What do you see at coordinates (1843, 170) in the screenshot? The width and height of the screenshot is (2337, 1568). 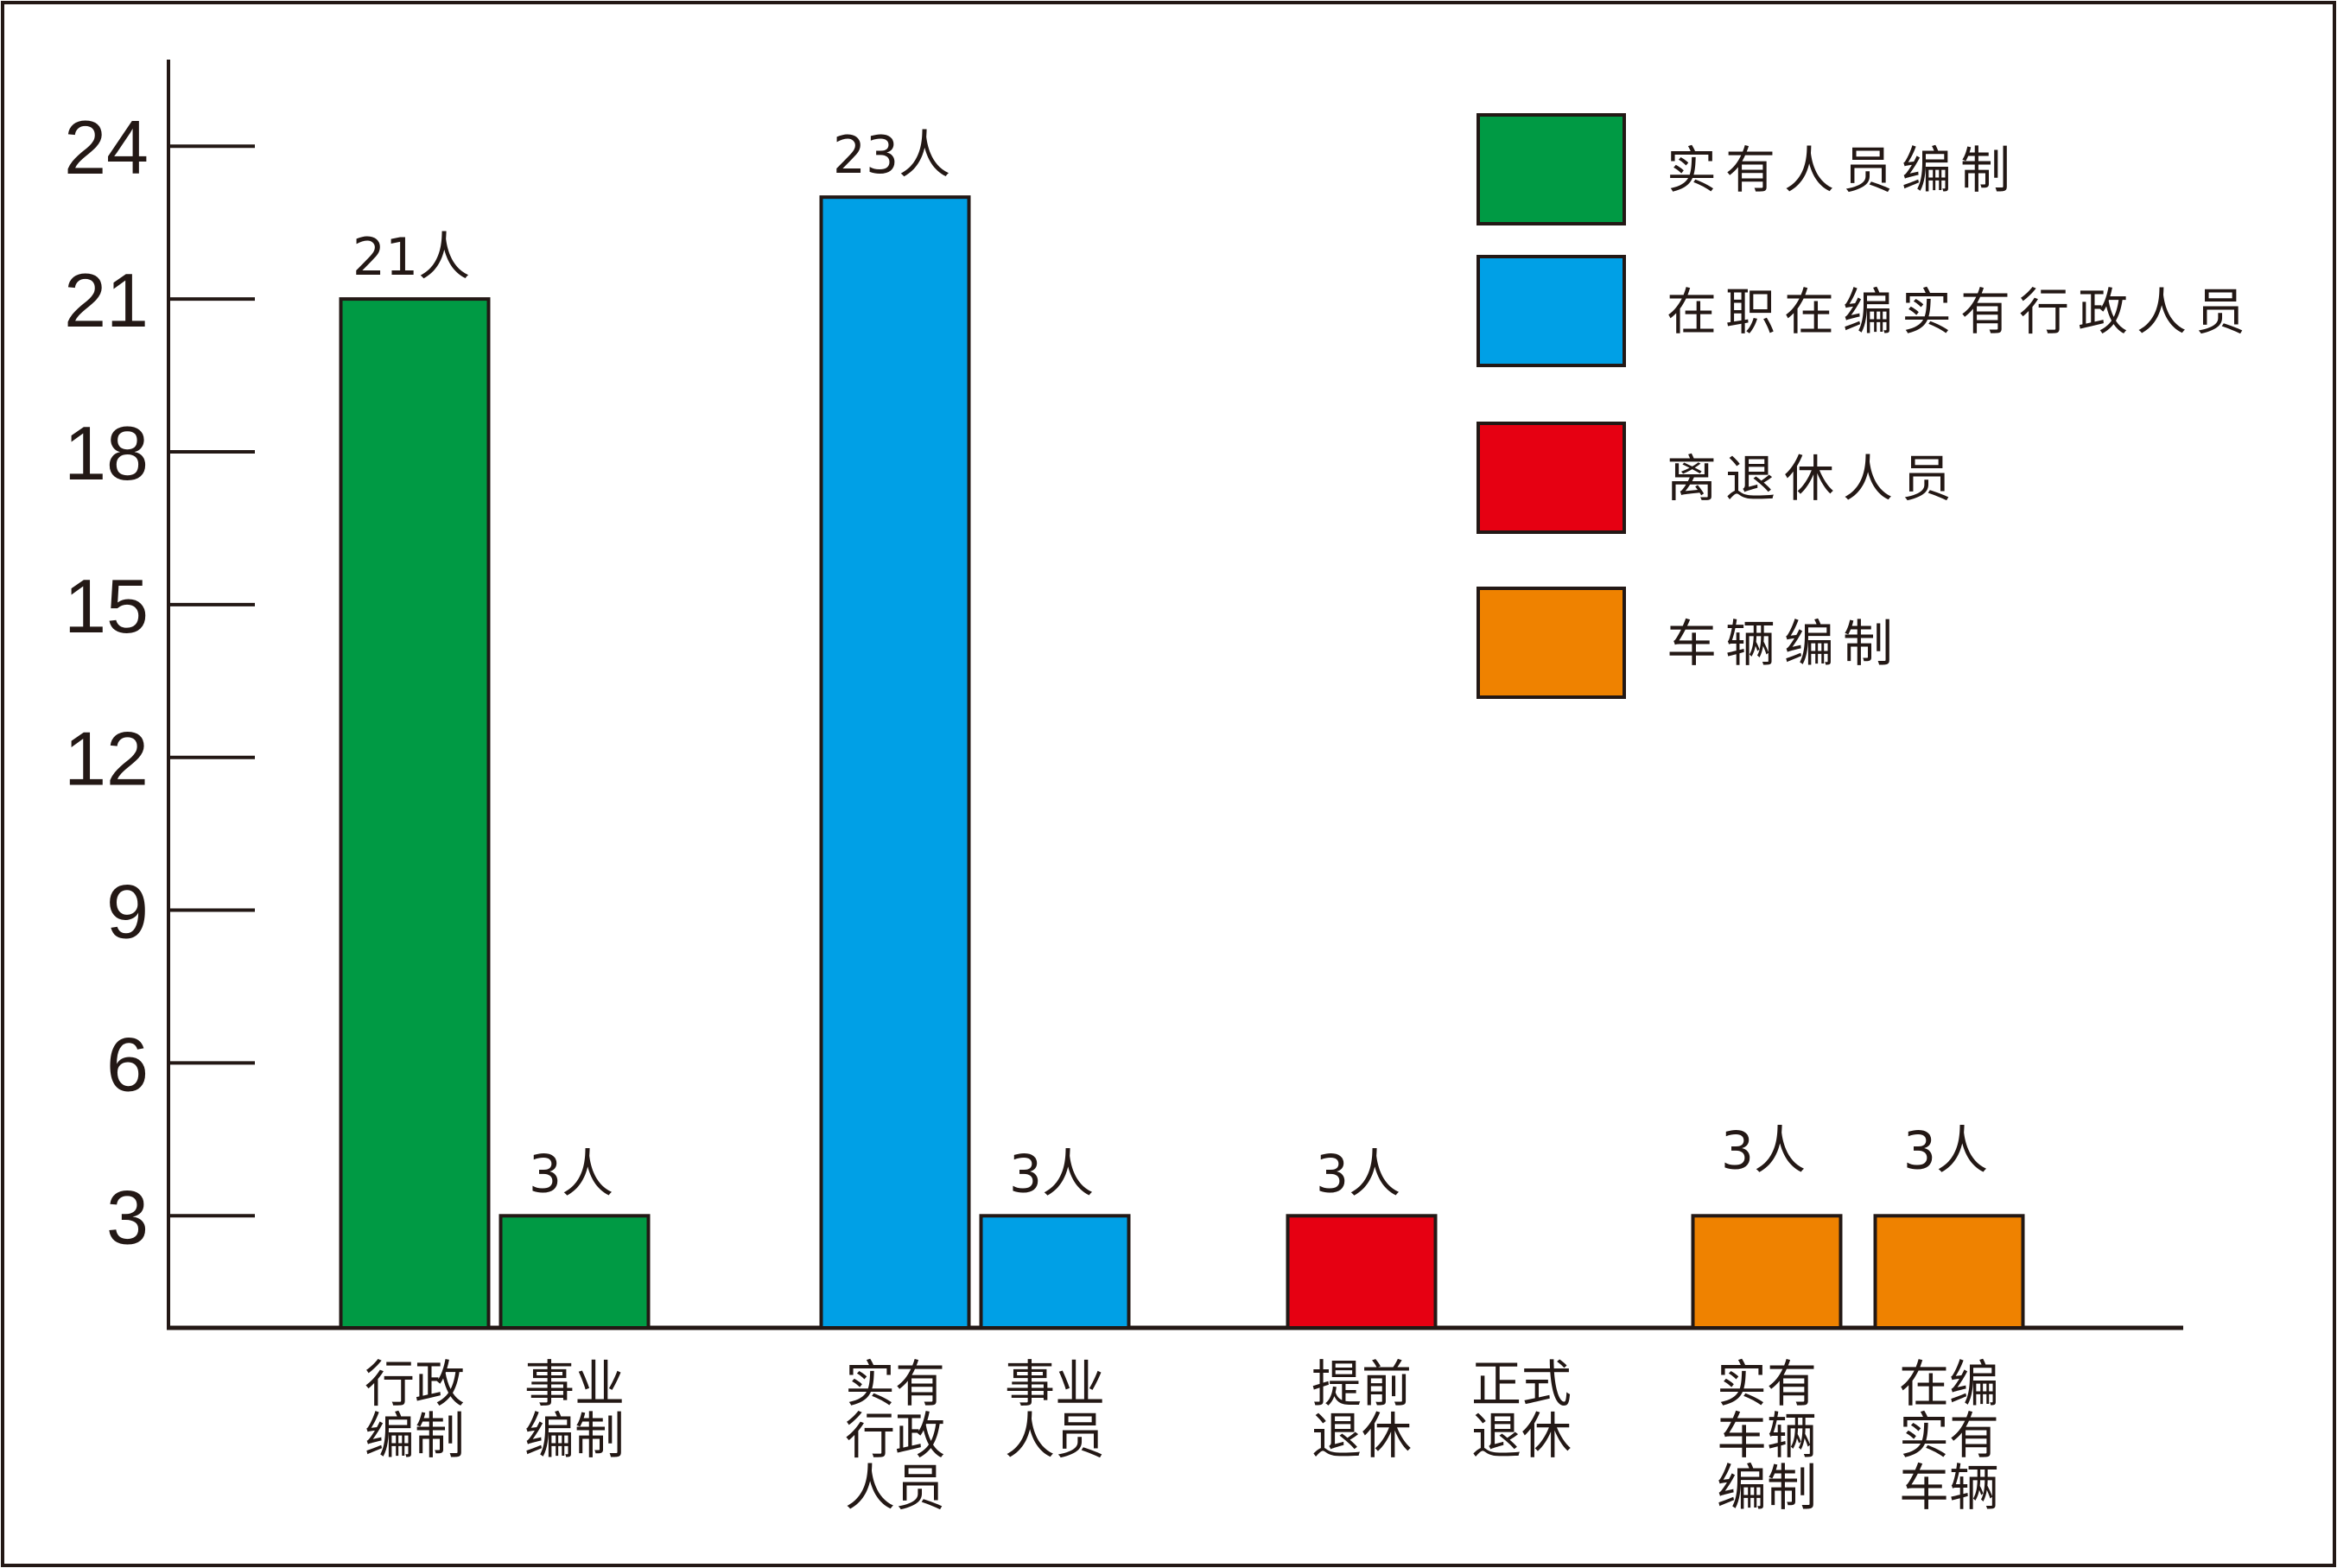 I see `legend-label: 实有人员编制` at bounding box center [1843, 170].